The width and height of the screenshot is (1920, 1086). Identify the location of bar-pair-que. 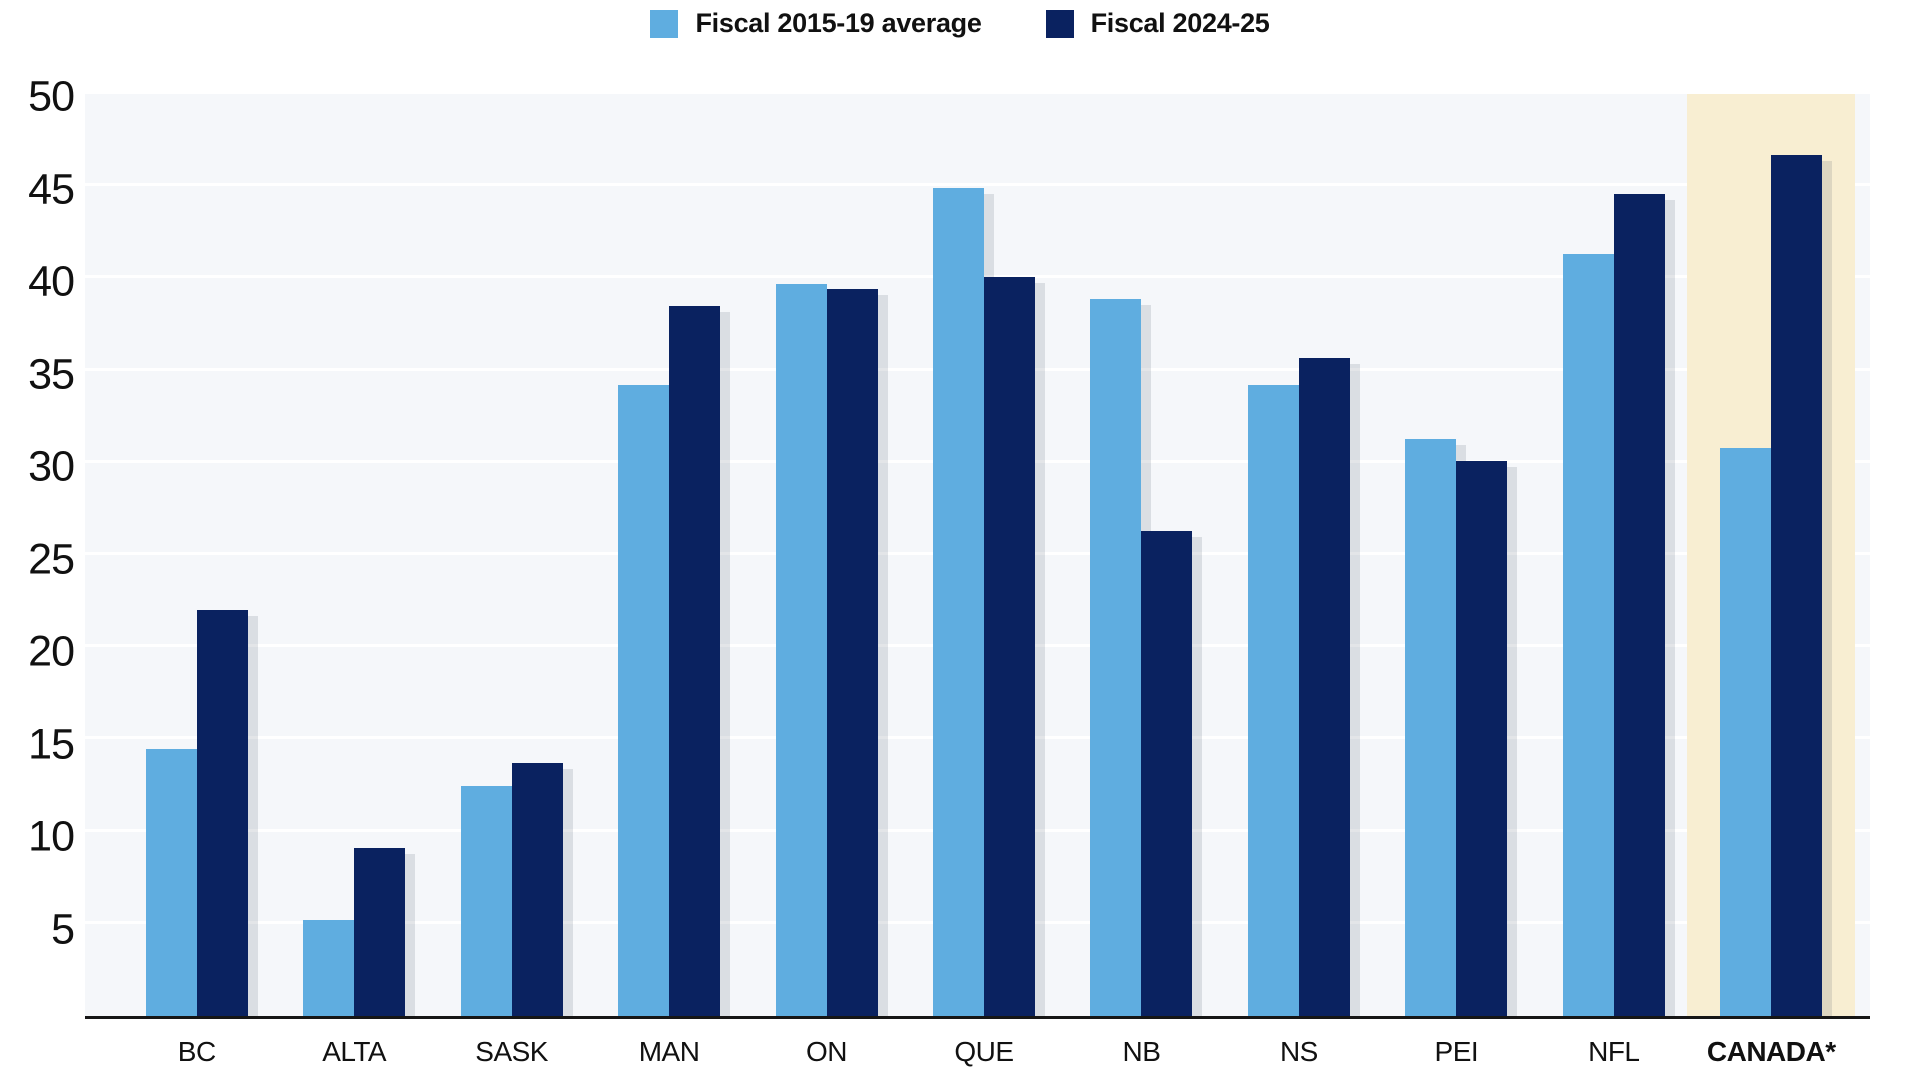
(988, 555).